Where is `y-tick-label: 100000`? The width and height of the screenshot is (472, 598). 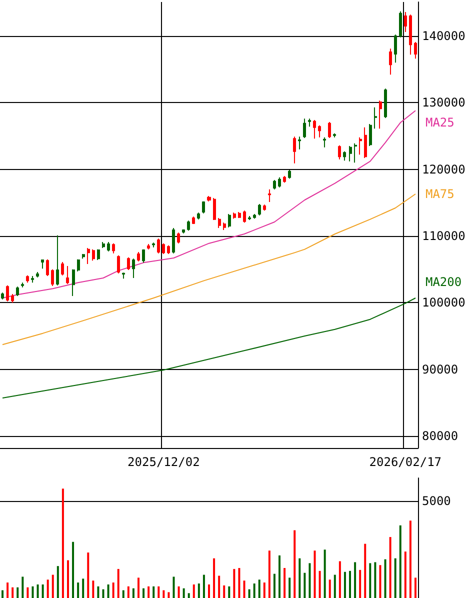
y-tick-label: 100000 is located at coordinates (444, 303).